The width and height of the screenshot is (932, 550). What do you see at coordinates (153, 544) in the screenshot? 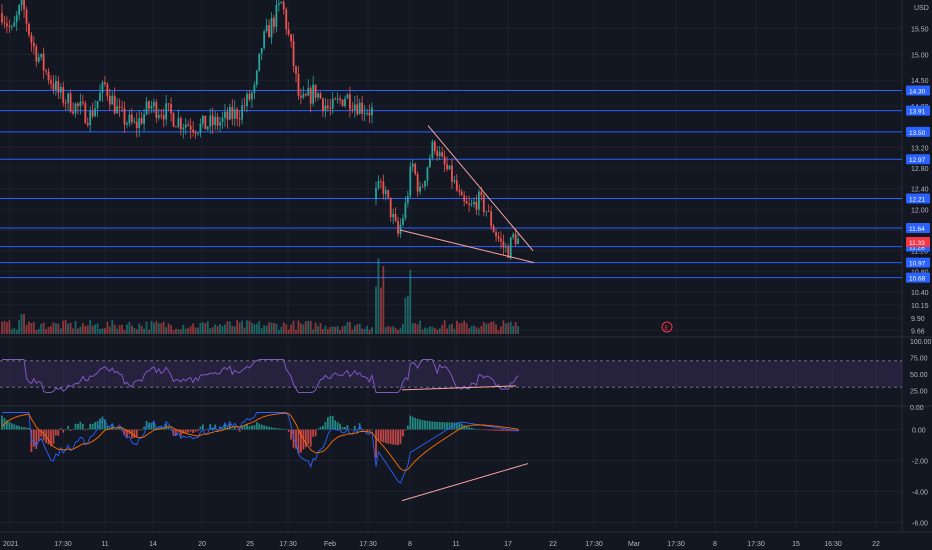
I see `time-tick-label: 14` at bounding box center [153, 544].